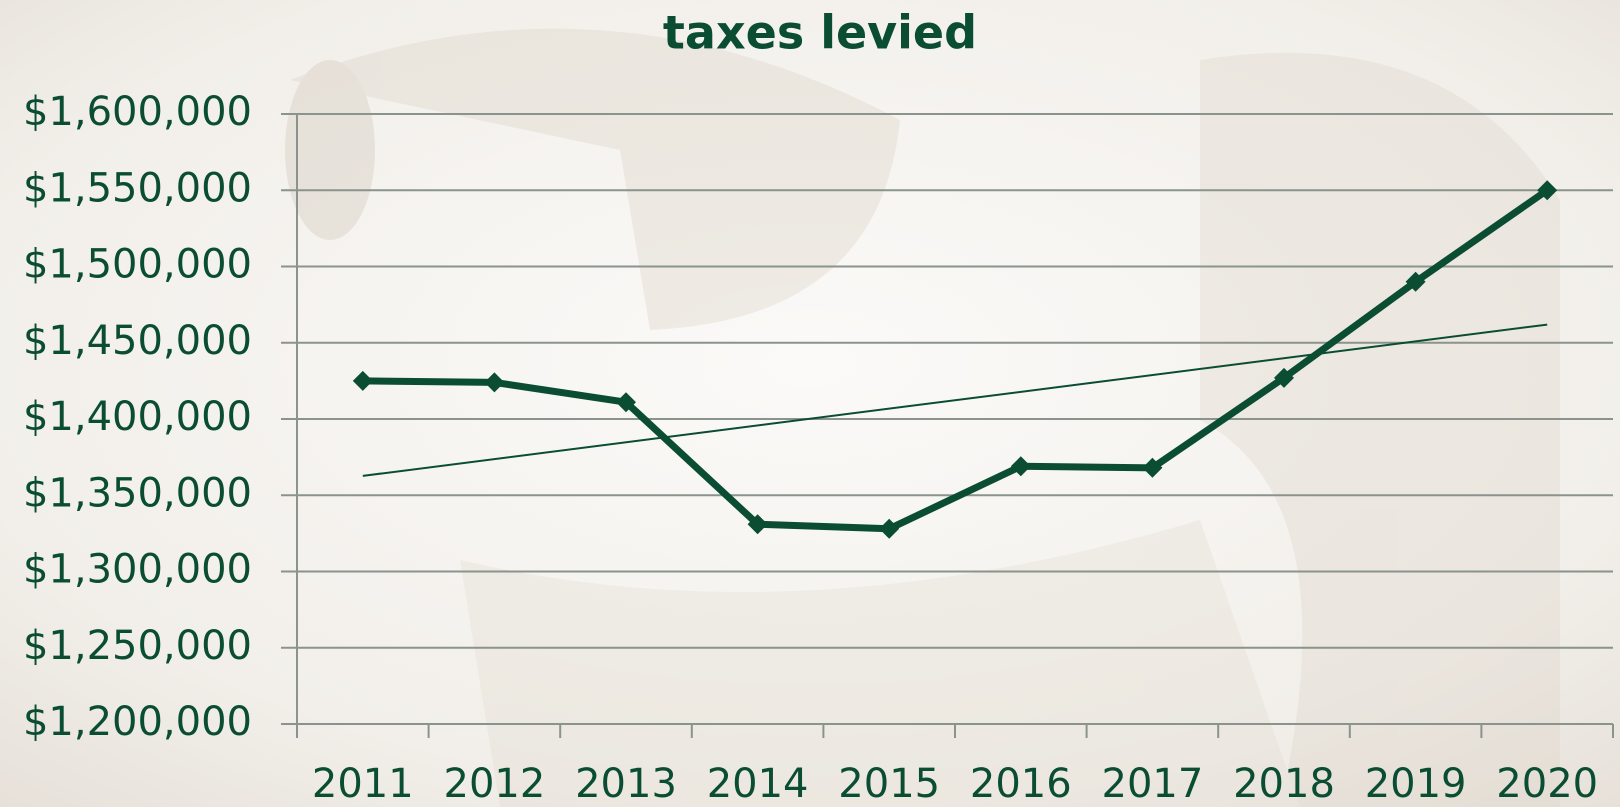 This screenshot has width=1620, height=807. What do you see at coordinates (955, 400) in the screenshot?
I see `trendline` at bounding box center [955, 400].